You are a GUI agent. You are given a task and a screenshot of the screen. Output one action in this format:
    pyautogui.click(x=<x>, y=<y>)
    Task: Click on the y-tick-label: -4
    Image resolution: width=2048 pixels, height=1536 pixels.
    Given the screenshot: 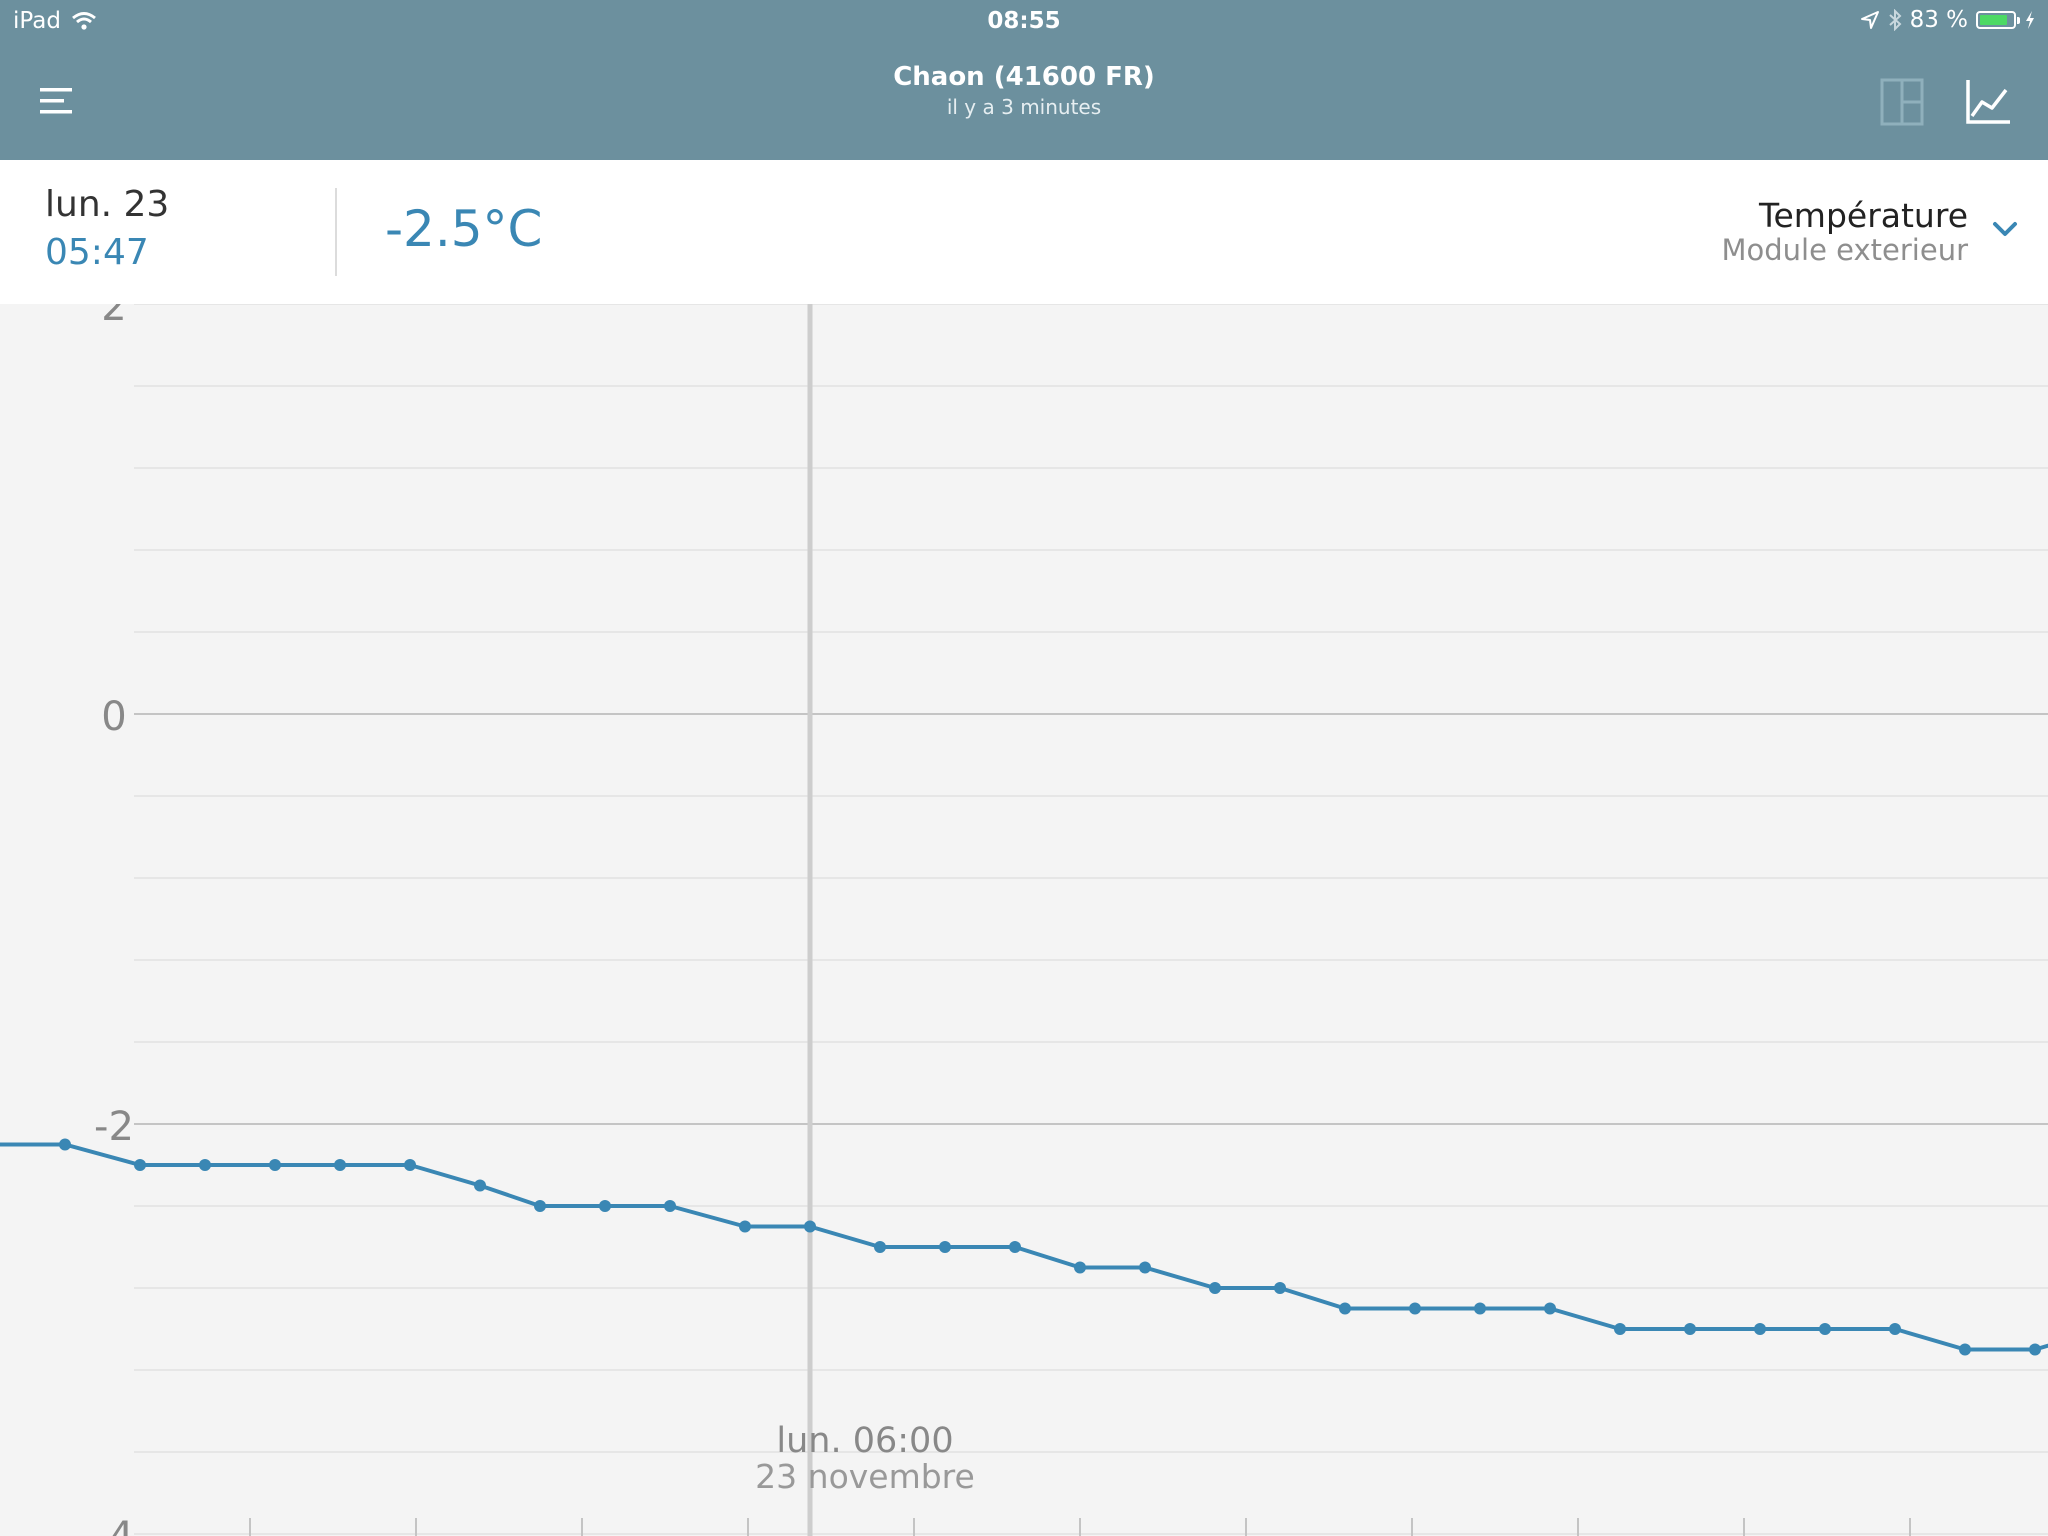 What is the action you would take?
    pyautogui.click(x=114, y=1525)
    